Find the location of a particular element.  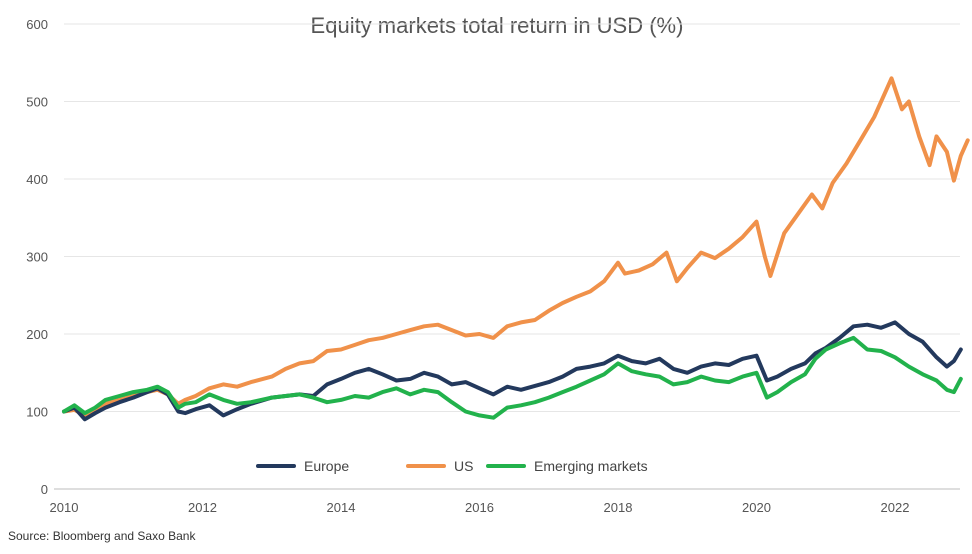

y-tick-label: 600 is located at coordinates (37, 24).